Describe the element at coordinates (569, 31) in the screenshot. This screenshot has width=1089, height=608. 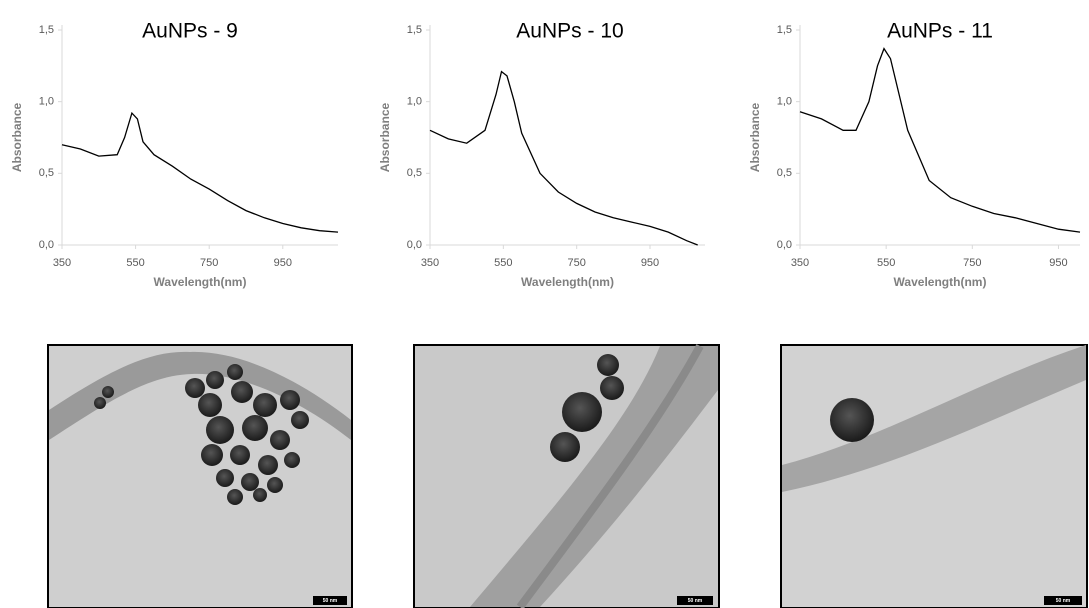
I see `chart-title: AuNPs - 10` at that location.